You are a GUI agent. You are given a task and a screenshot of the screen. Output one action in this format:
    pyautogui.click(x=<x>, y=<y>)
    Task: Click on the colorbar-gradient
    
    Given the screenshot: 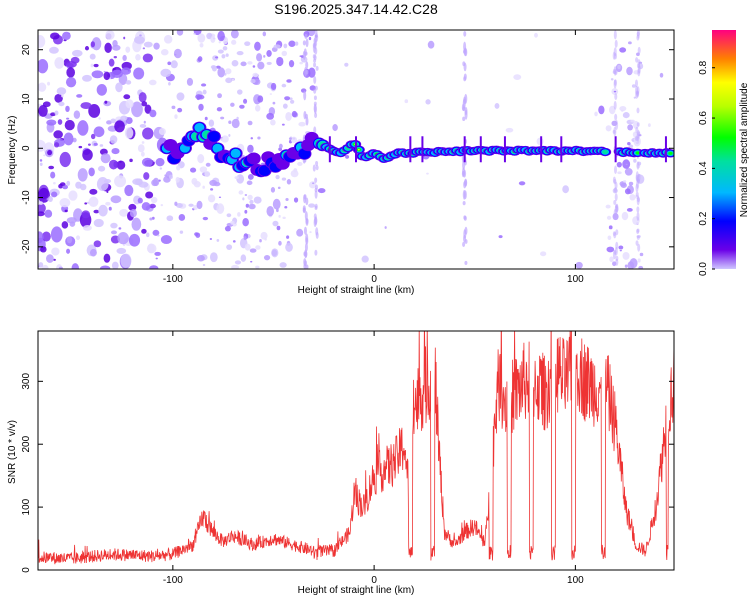 What is the action you would take?
    pyautogui.click(x=724, y=149)
    